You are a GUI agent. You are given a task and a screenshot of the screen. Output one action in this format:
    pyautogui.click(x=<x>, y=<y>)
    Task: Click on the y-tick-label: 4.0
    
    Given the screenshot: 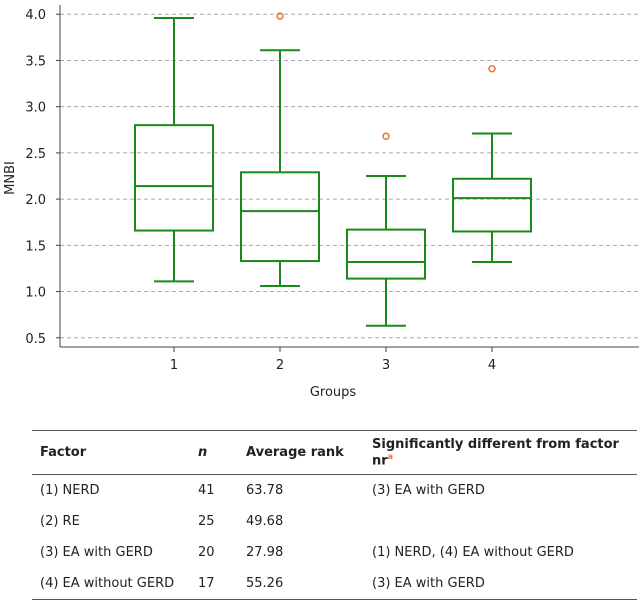 What is the action you would take?
    pyautogui.click(x=35, y=15)
    